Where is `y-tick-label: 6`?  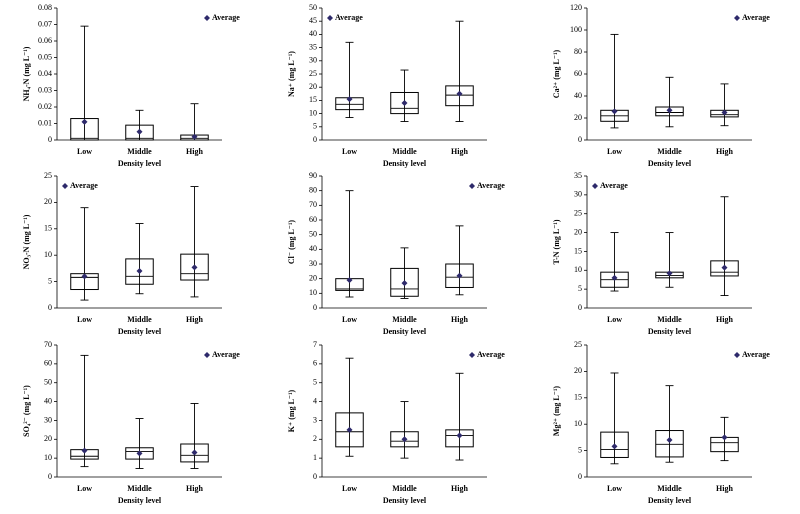
y-tick-label: 6 is located at coordinates (315, 363).